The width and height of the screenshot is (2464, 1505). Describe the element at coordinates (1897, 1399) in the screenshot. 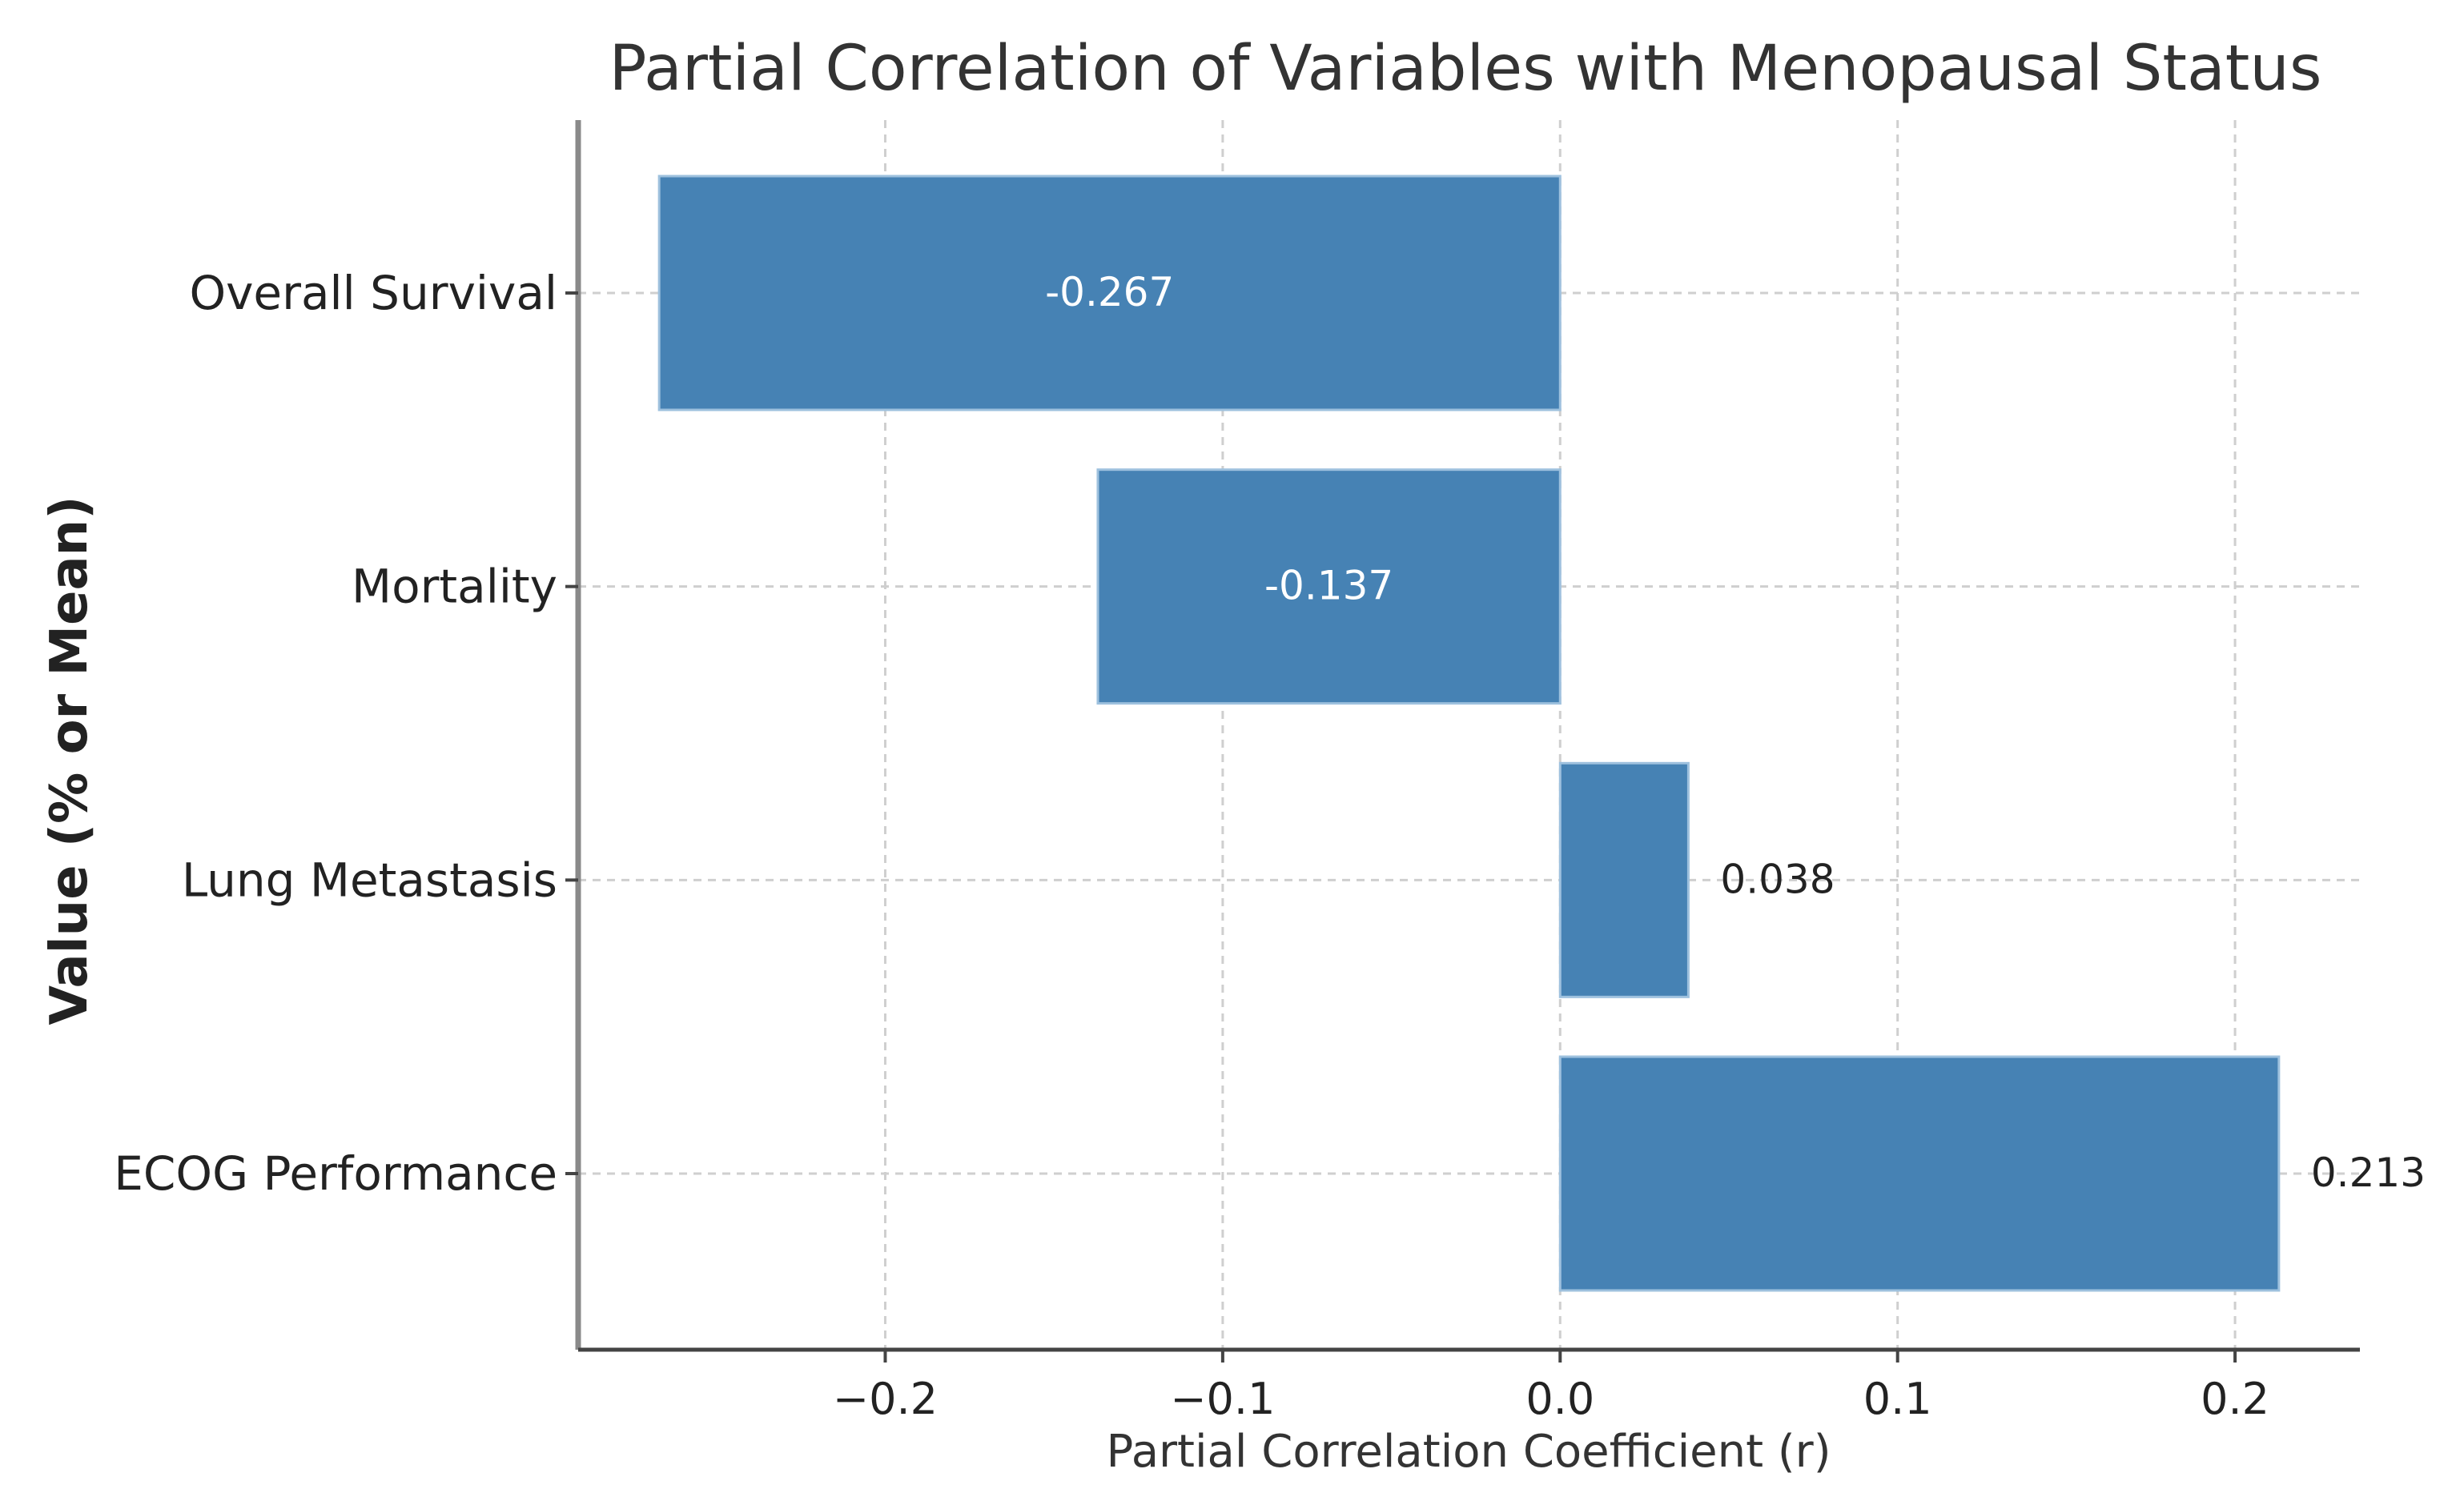

I see `x-tick-label: 0.1` at that location.